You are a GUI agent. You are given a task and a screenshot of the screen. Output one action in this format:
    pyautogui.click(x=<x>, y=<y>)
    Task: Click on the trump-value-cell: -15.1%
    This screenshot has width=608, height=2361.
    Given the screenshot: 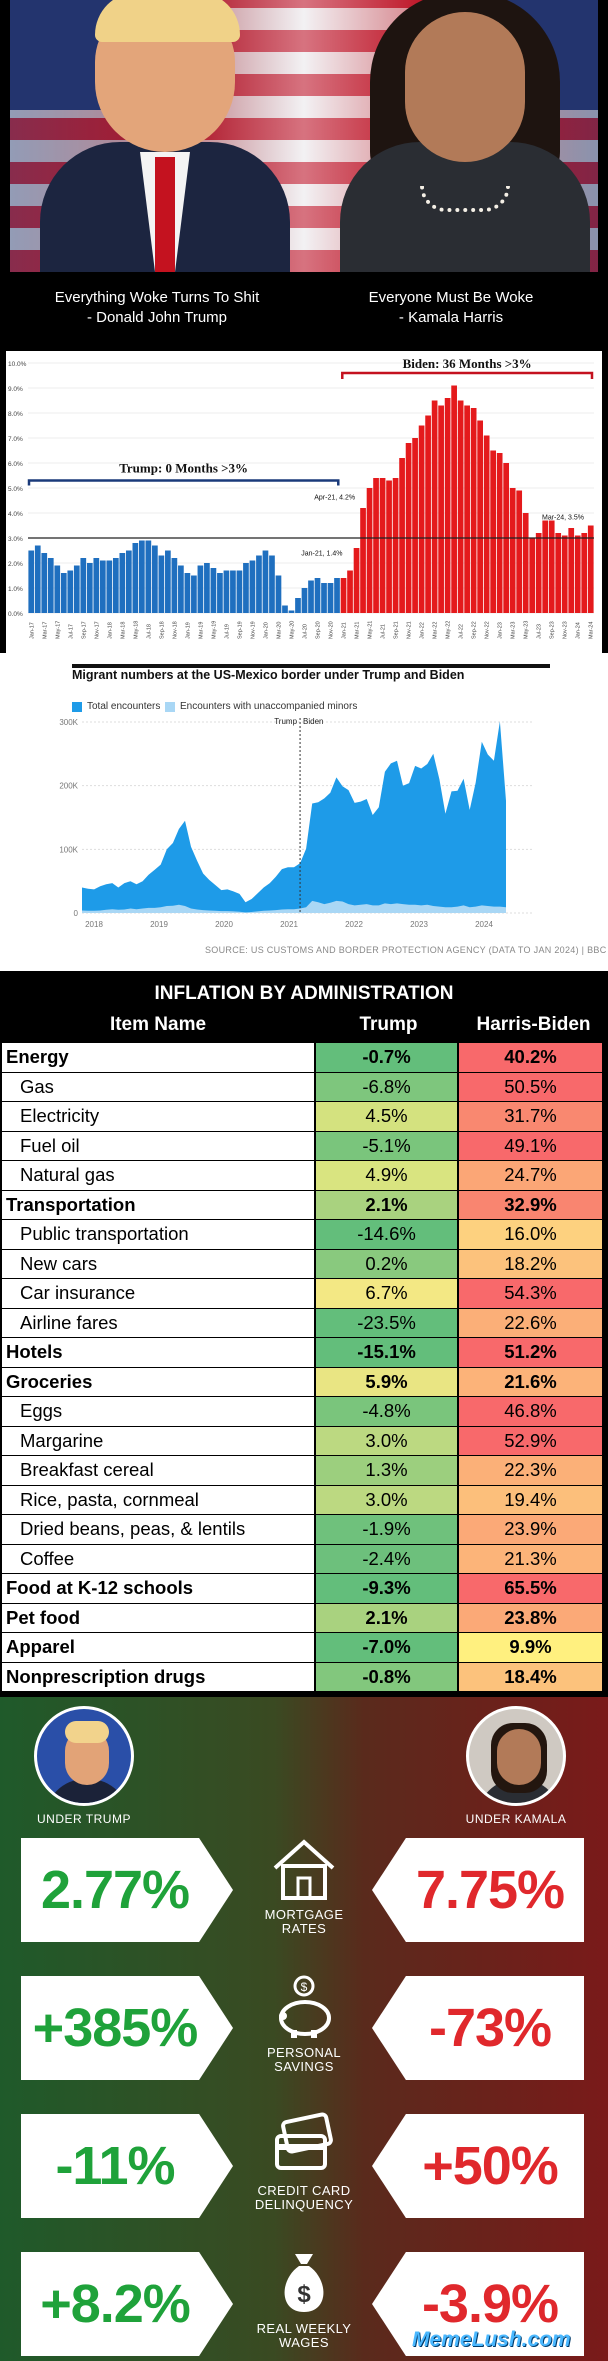 What is the action you would take?
    pyautogui.click(x=387, y=1352)
    